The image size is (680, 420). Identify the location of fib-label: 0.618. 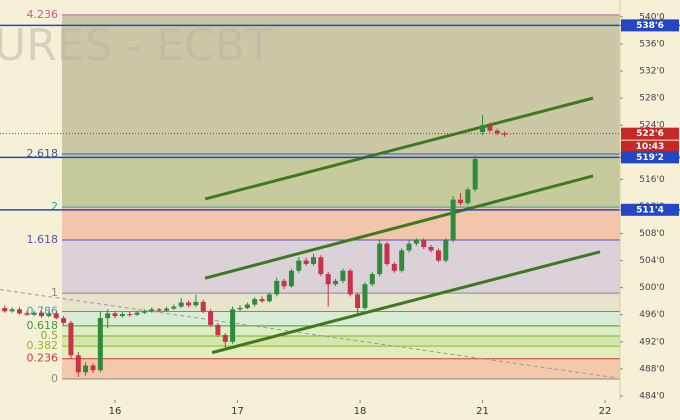
(43, 325).